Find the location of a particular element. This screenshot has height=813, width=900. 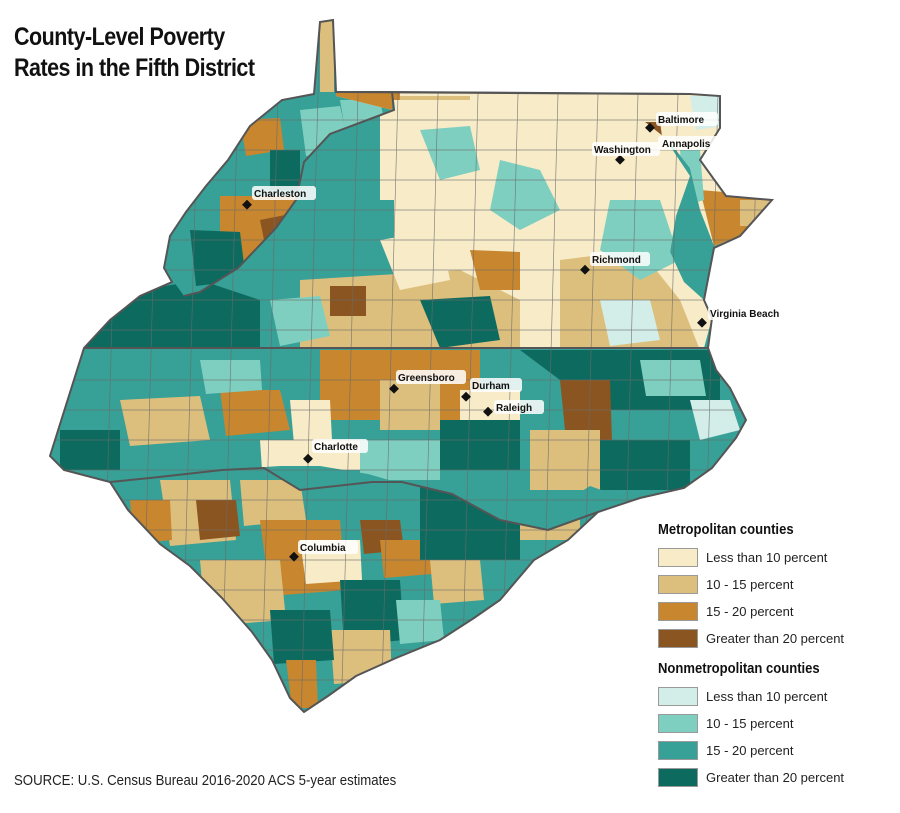

map-title-line-2: Rates in the Fifth District is located at coordinates (134, 68).